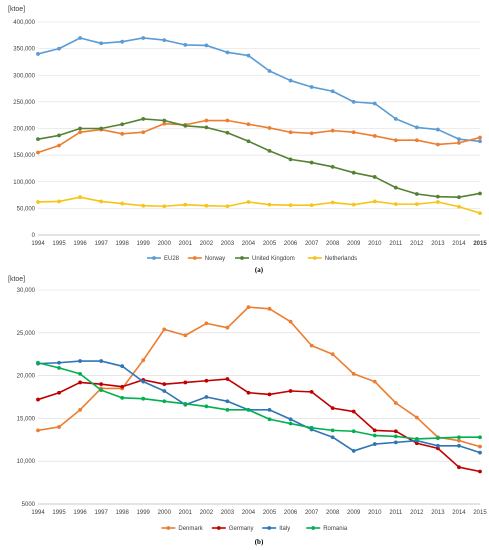  What do you see at coordinates (26, 291) in the screenshot?
I see `y-tick-label: 30,000` at bounding box center [26, 291].